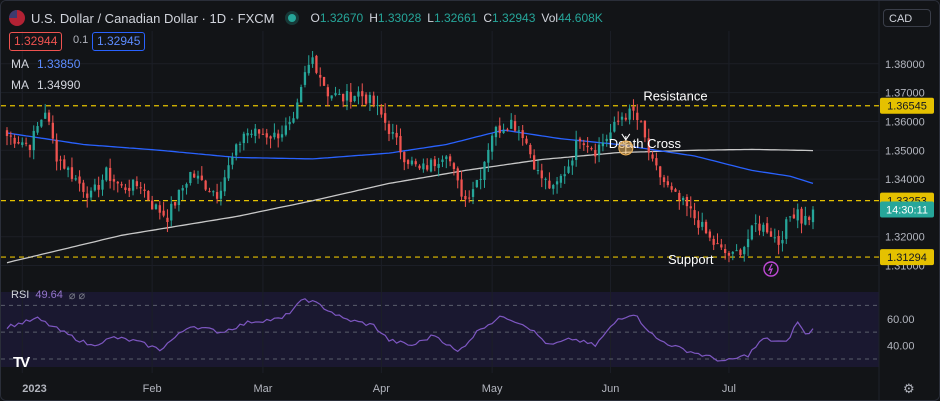 This screenshot has width=940, height=401. I want to click on rsi-legend: RSI 49.64 ⌀ ⌀, so click(48, 295).